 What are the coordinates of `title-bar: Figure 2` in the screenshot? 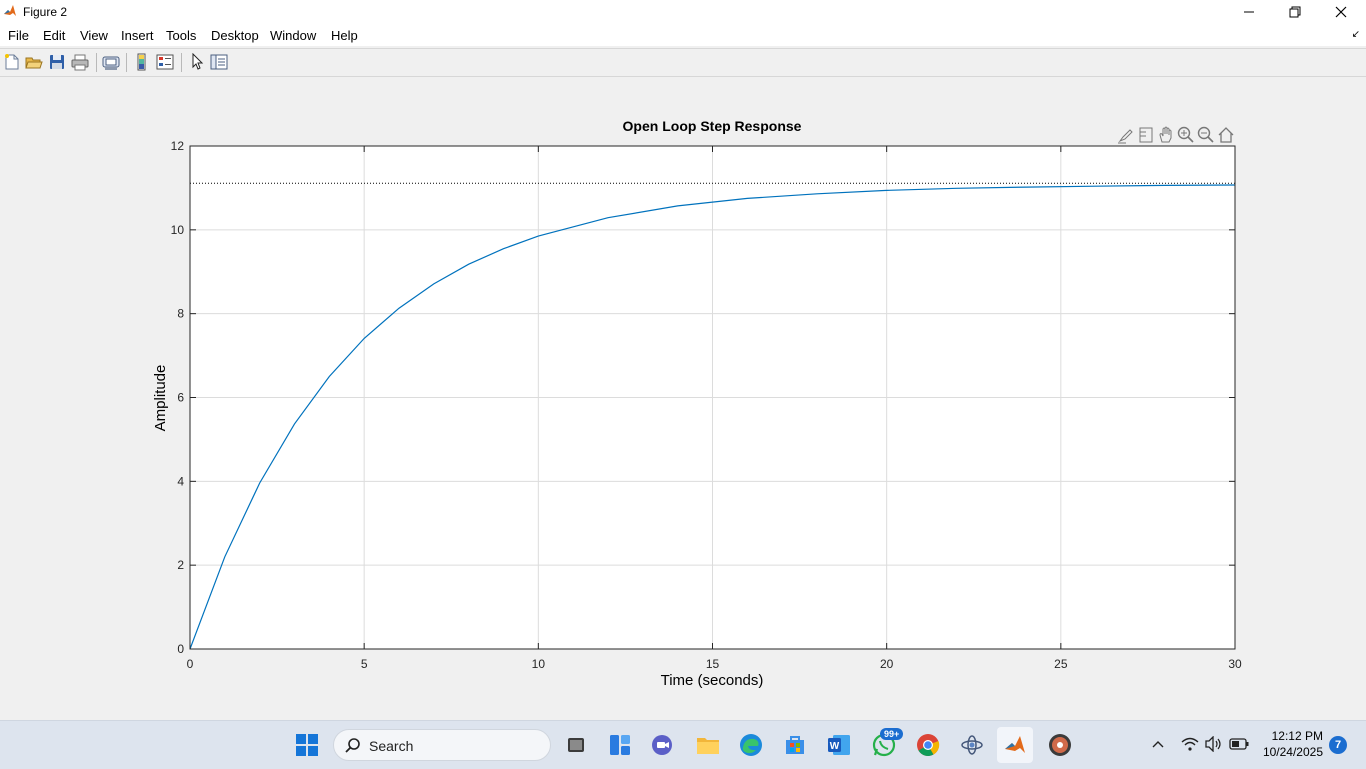 It's located at (683, 12).